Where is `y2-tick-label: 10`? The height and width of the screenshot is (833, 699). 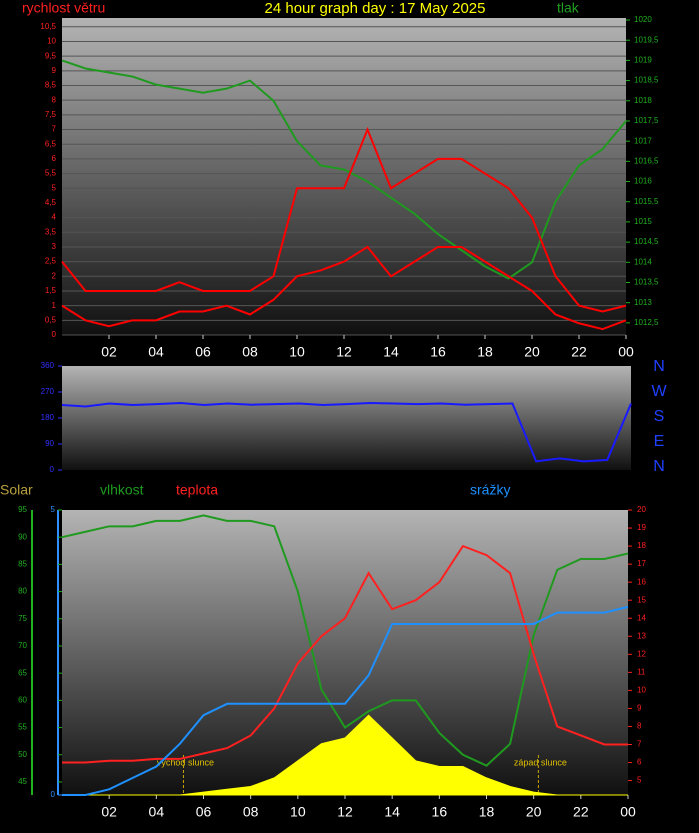 y2-tick-label: 10 is located at coordinates (641, 689).